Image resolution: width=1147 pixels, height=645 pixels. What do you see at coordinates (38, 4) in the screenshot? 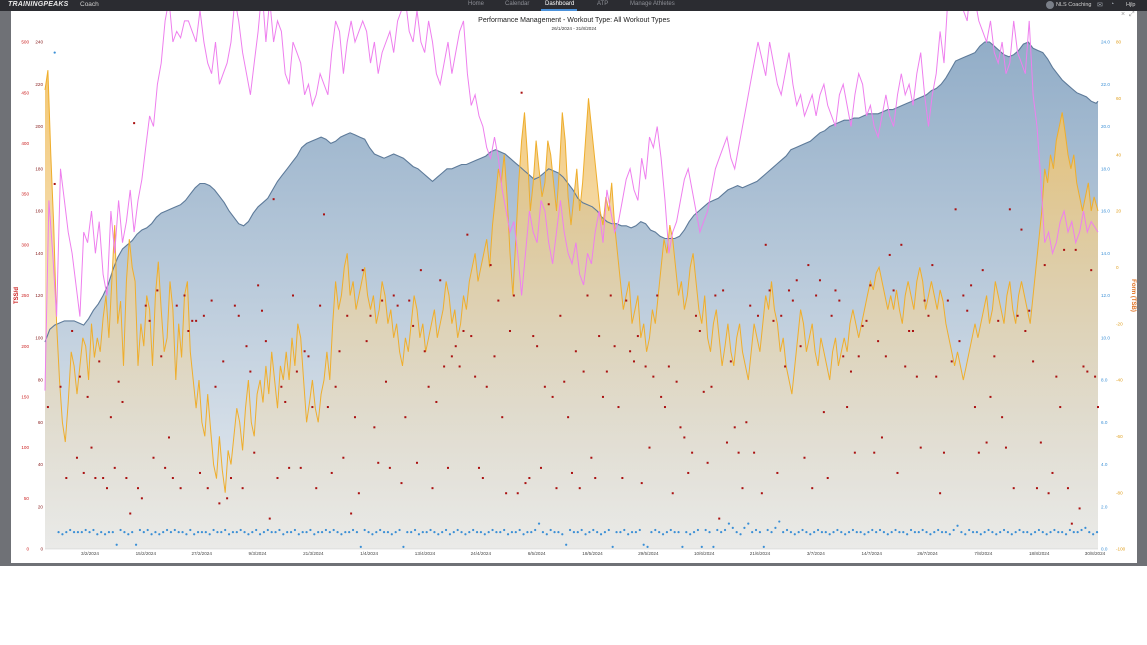
I see `brand-logo: TRAININGPEAKS` at bounding box center [38, 4].